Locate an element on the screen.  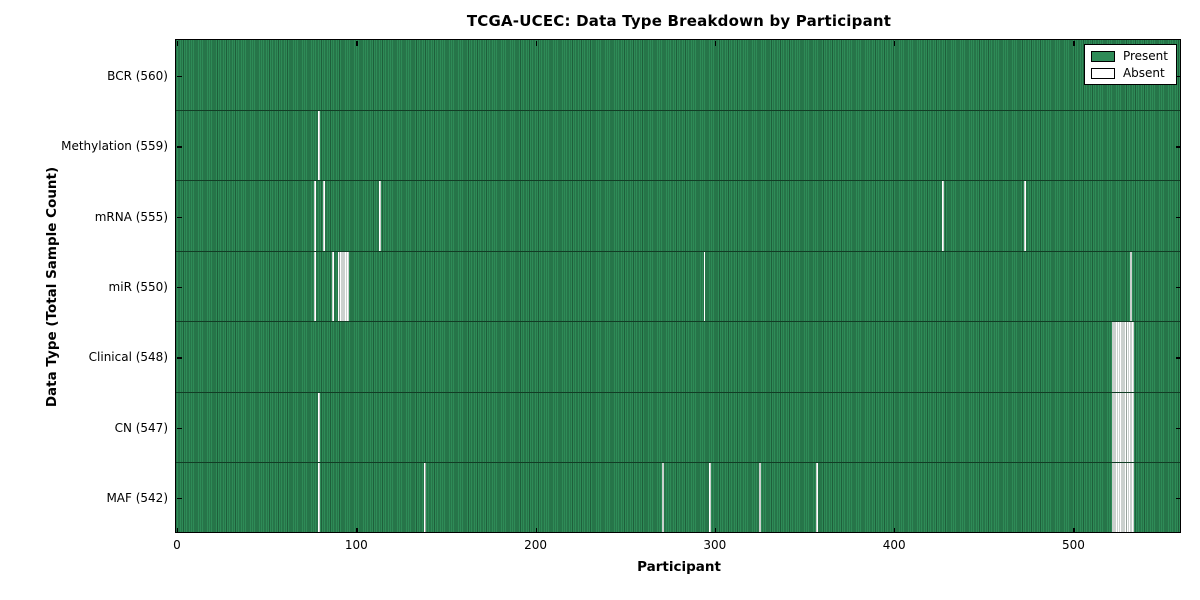
y-tick-label-Clinical: Clinical (548) is located at coordinates (128, 357).